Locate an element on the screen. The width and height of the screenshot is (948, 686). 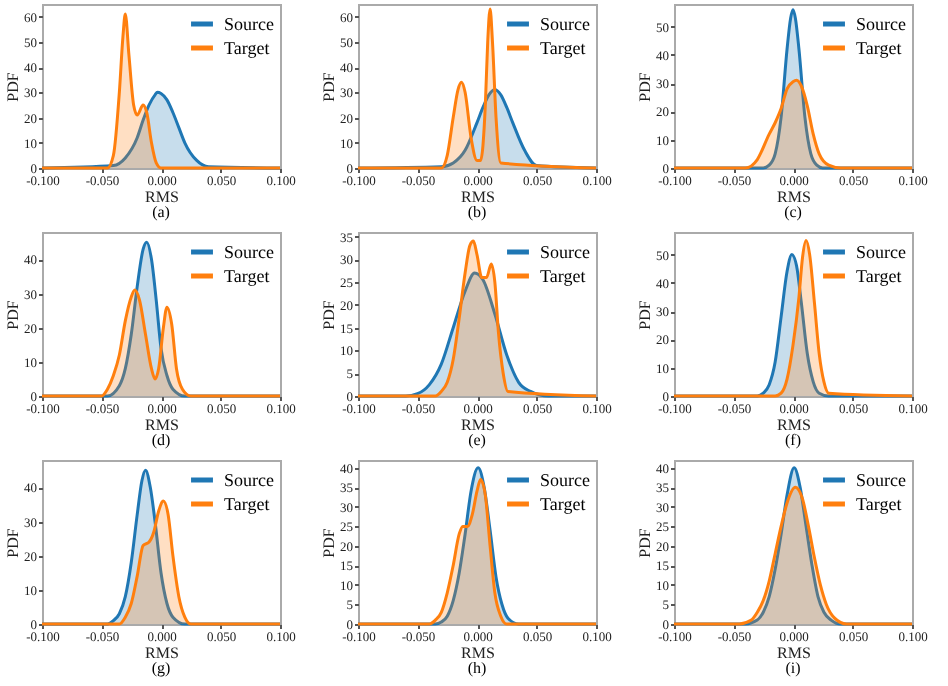
text: (c) is located at coordinates (793, 212).